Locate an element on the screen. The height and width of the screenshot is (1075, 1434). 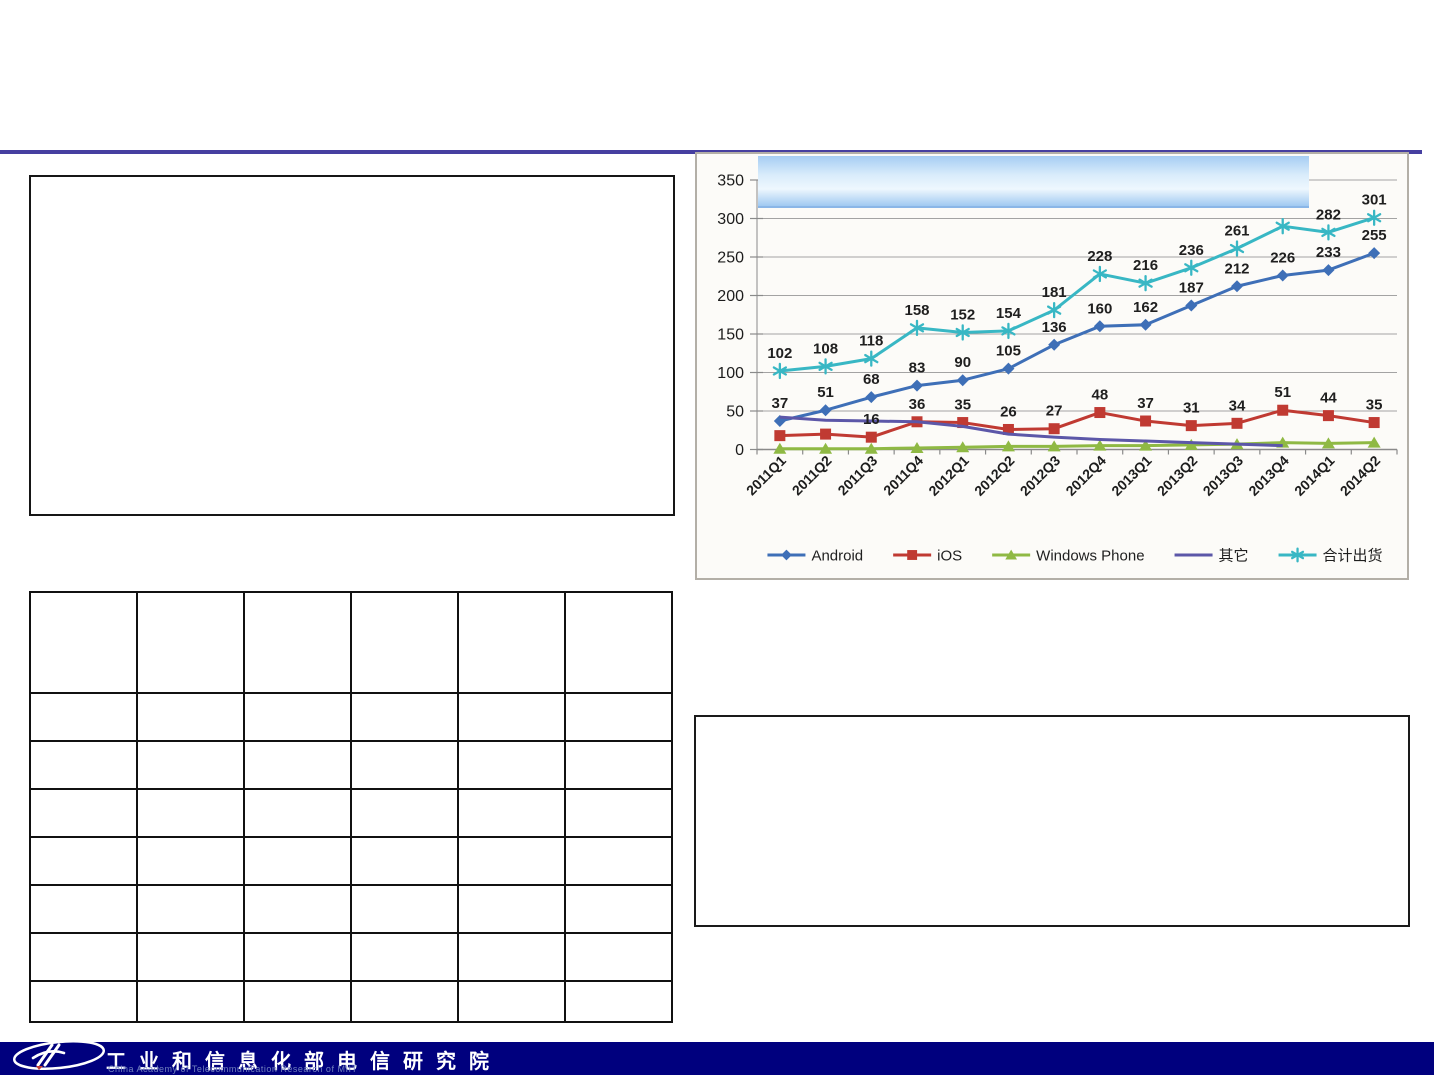
svg-text: 236 is located at coordinates (1191, 250).